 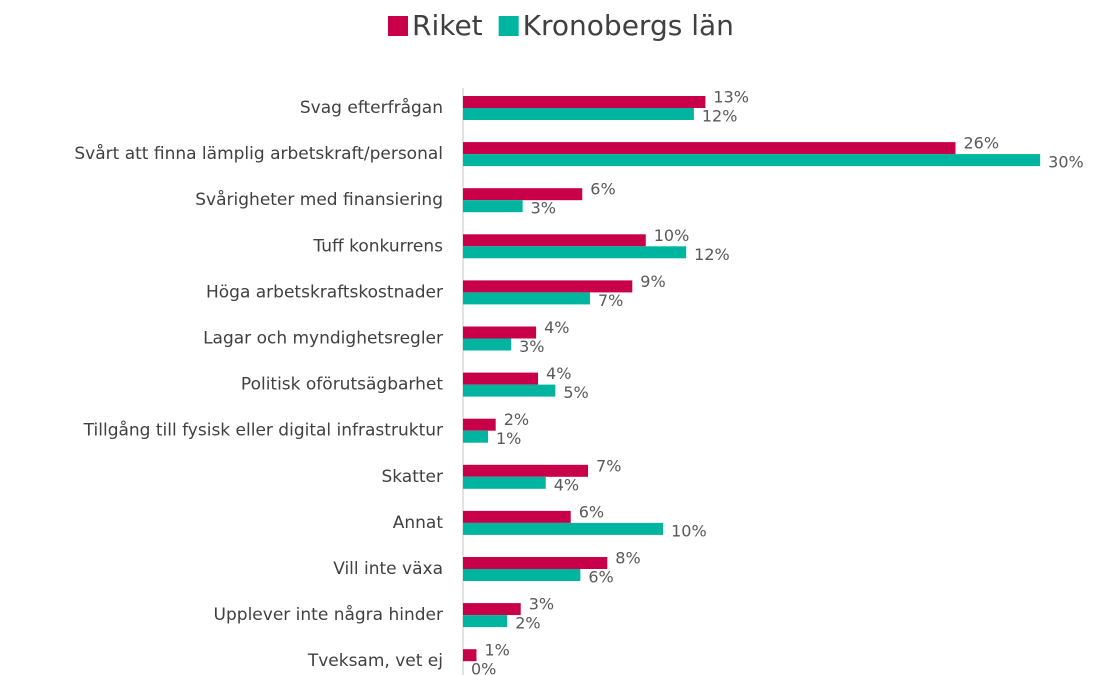 What do you see at coordinates (371, 107) in the screenshot?
I see `category-label: Svag efterfrågan` at bounding box center [371, 107].